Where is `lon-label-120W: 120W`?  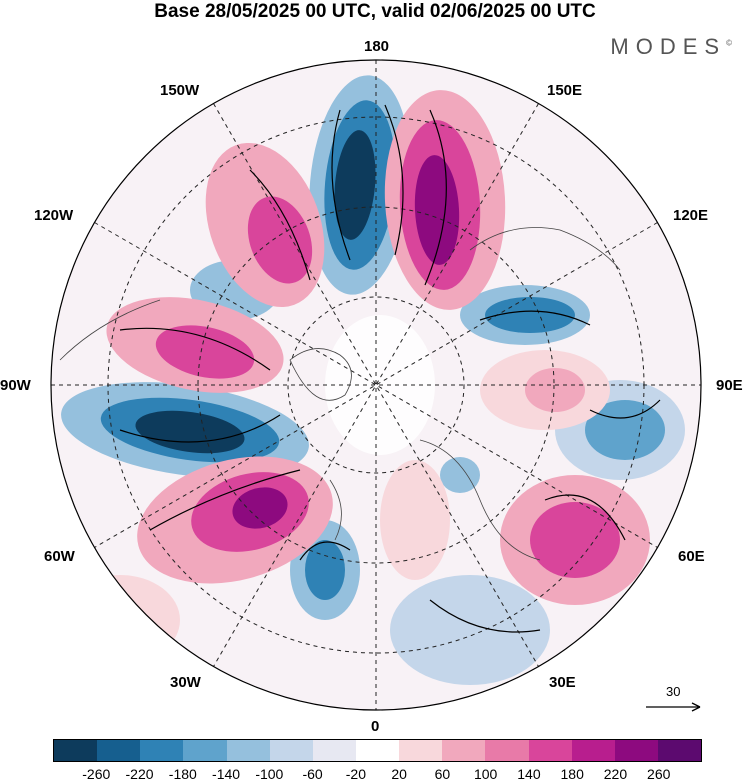 lon-label-120W: 120W is located at coordinates (54, 215).